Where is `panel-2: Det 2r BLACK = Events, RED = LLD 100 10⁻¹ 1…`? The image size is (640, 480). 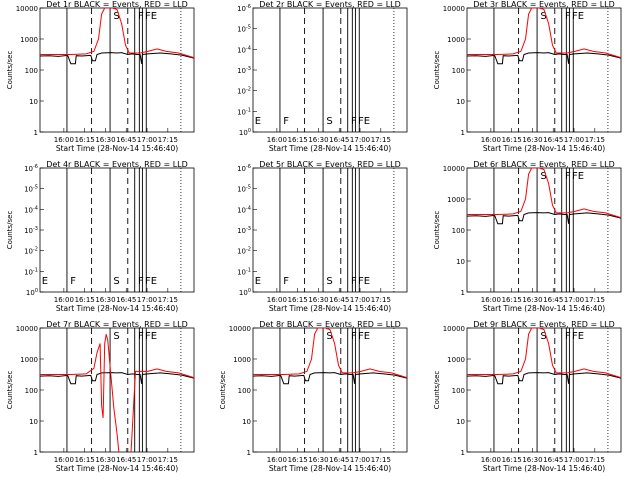 panel-2: Det 2r BLACK = Events, RED = LLD 100 10⁻¹ 1… is located at coordinates (322, 76).